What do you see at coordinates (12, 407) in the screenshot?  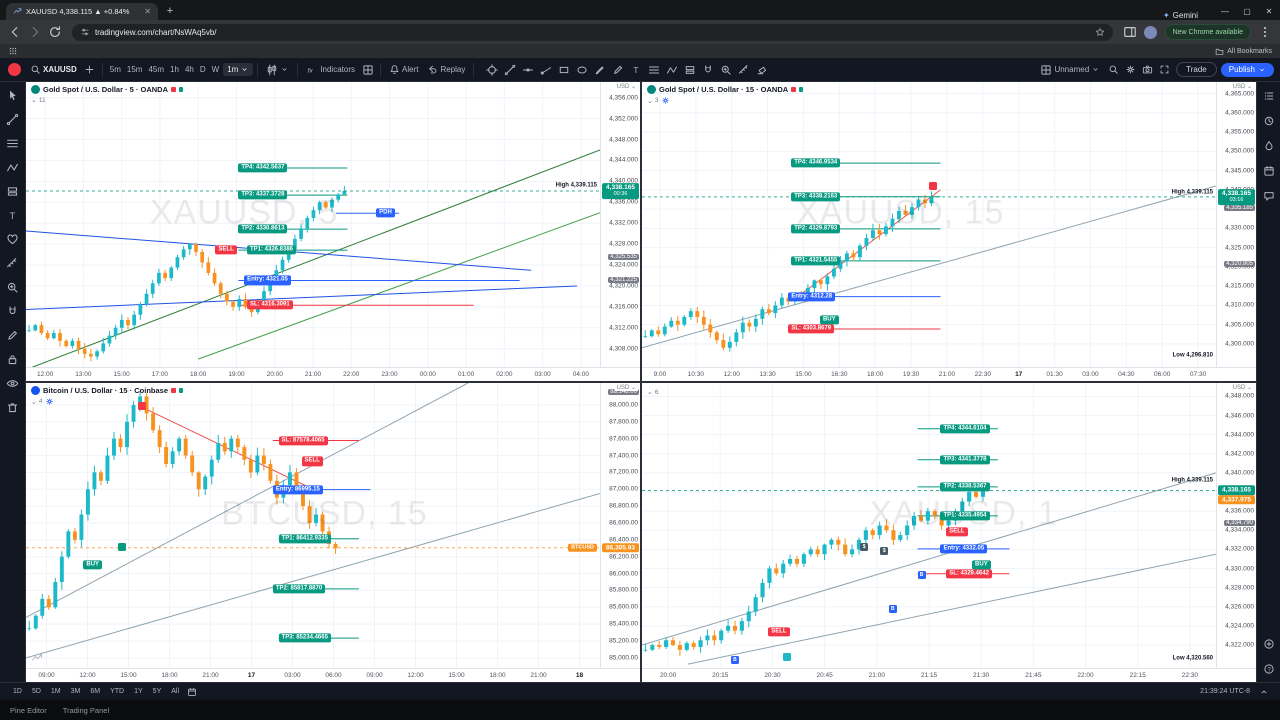 I see `trash-tool-button` at bounding box center [12, 407].